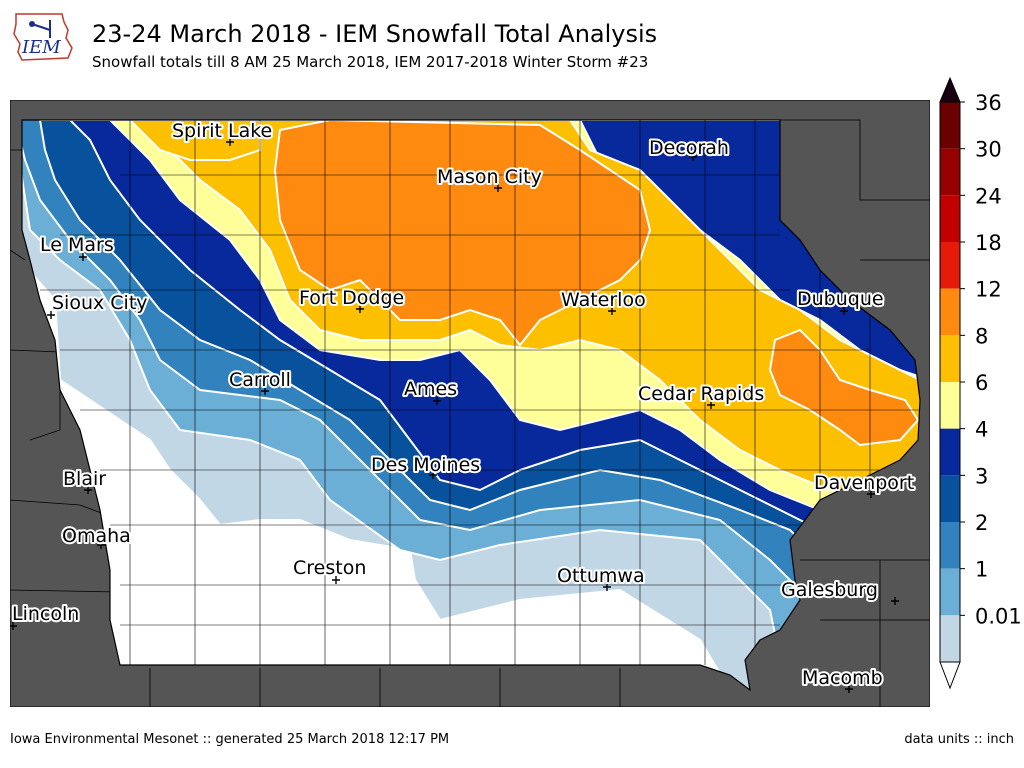 This screenshot has height=768, width=1024. What do you see at coordinates (425, 465) in the screenshot?
I see `city-label-des-moines: Des Moines` at bounding box center [425, 465].